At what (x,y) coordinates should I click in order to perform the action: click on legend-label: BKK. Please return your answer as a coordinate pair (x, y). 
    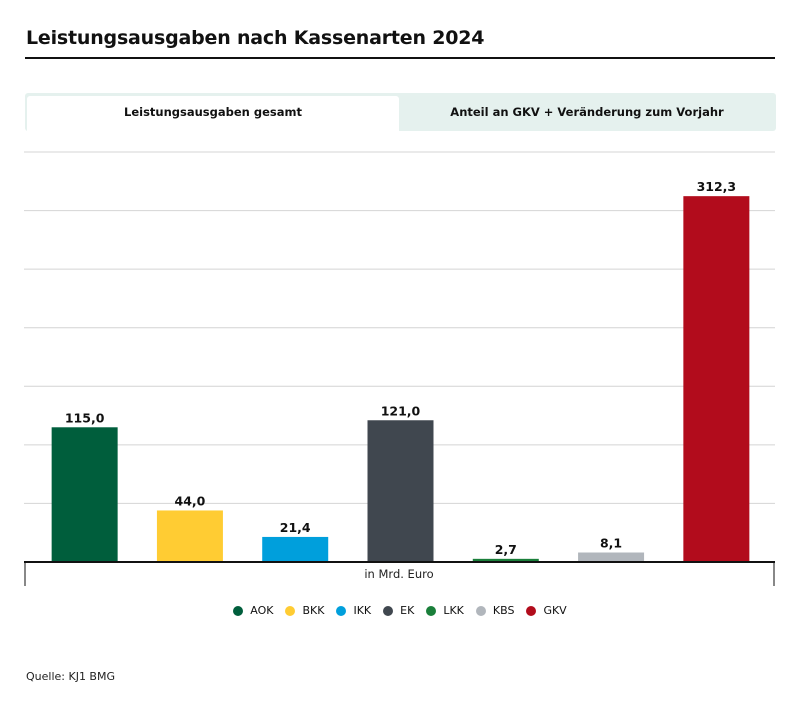
    Looking at the image, I should click on (313, 610).